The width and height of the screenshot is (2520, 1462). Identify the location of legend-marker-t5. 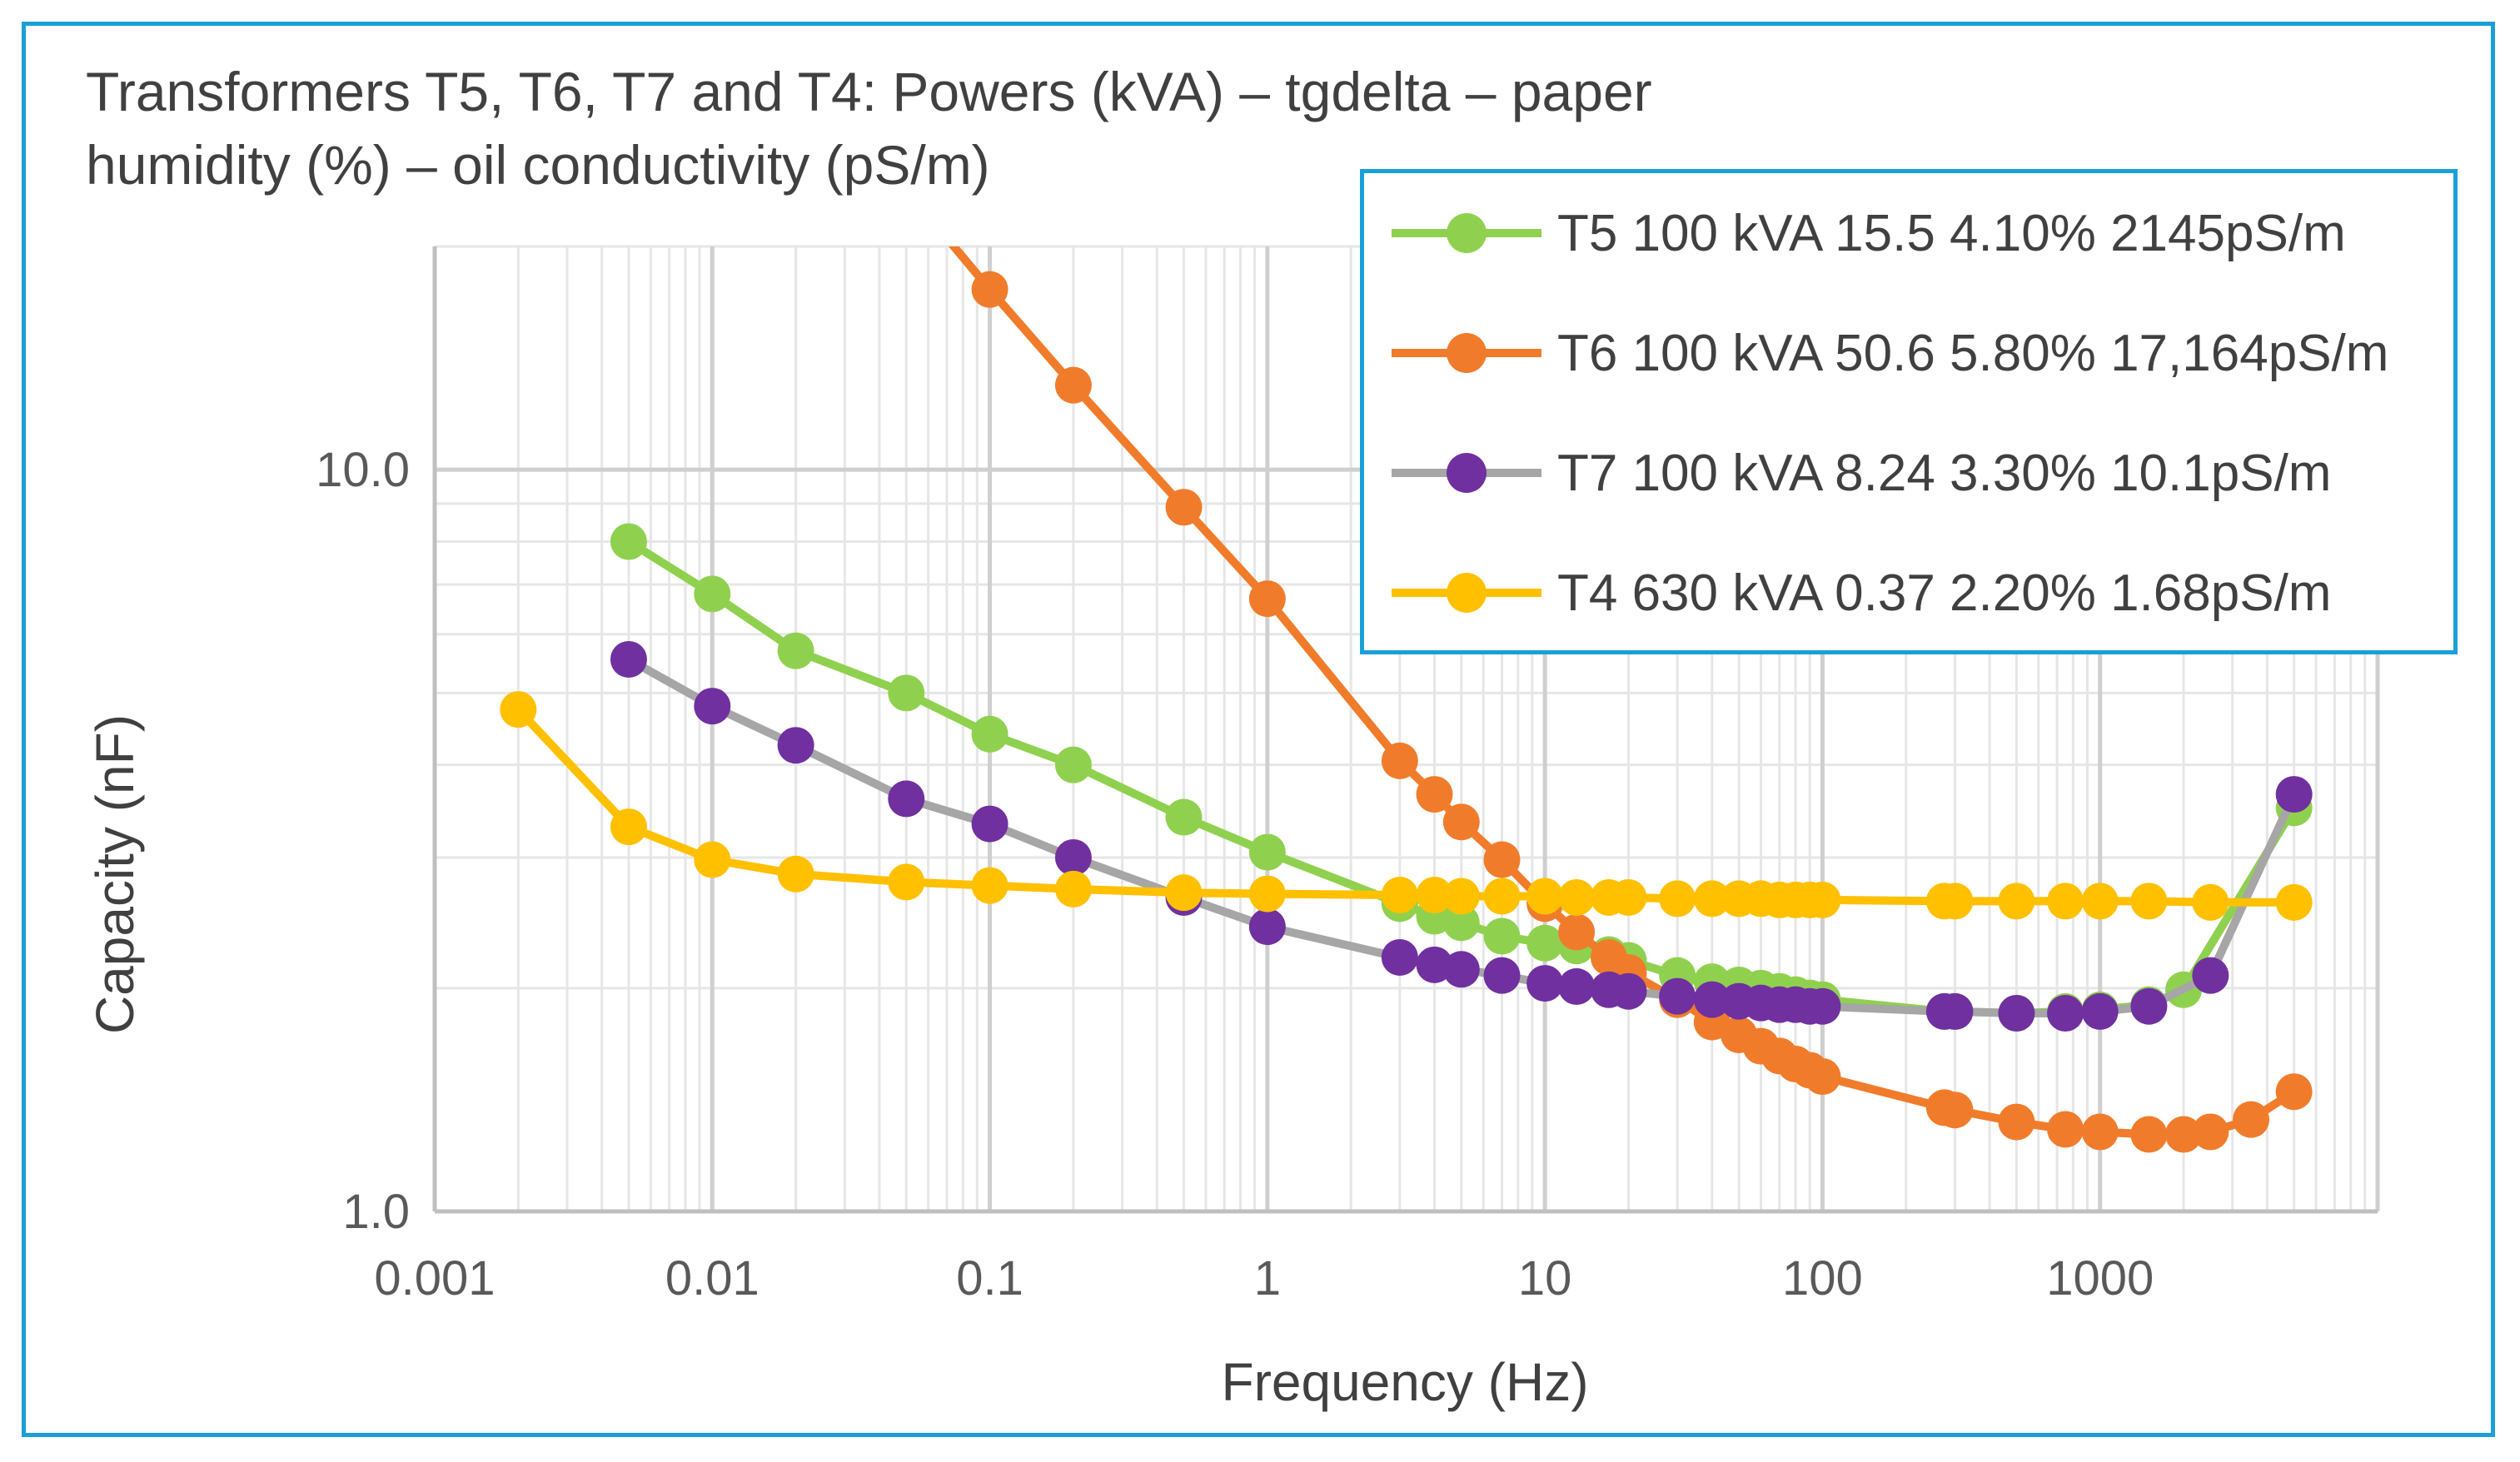
(1467, 233).